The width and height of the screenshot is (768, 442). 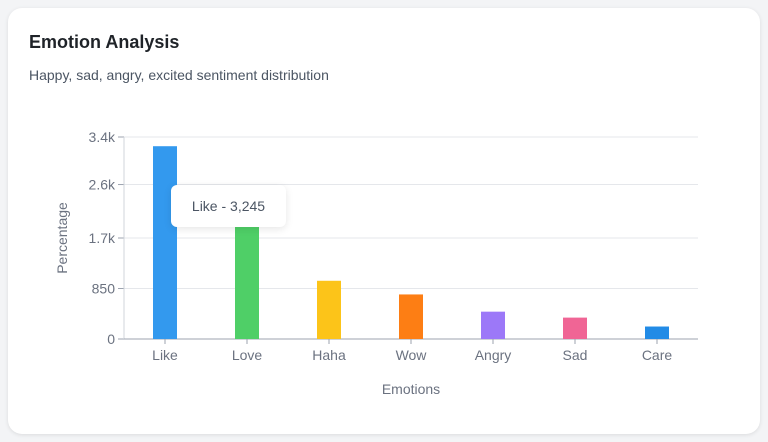 What do you see at coordinates (575, 355) in the screenshot?
I see `x-tick-label: Sad` at bounding box center [575, 355].